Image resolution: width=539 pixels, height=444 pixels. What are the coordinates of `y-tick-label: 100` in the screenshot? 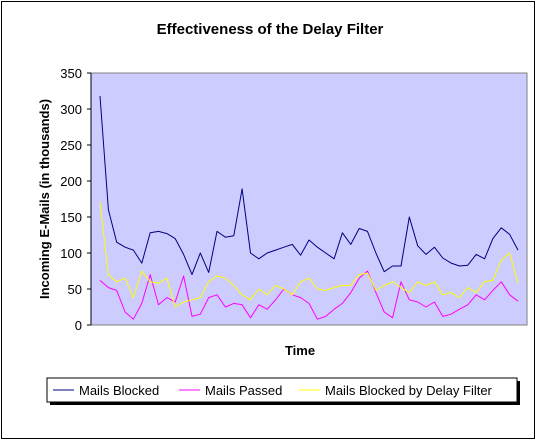 It's located at (71, 253).